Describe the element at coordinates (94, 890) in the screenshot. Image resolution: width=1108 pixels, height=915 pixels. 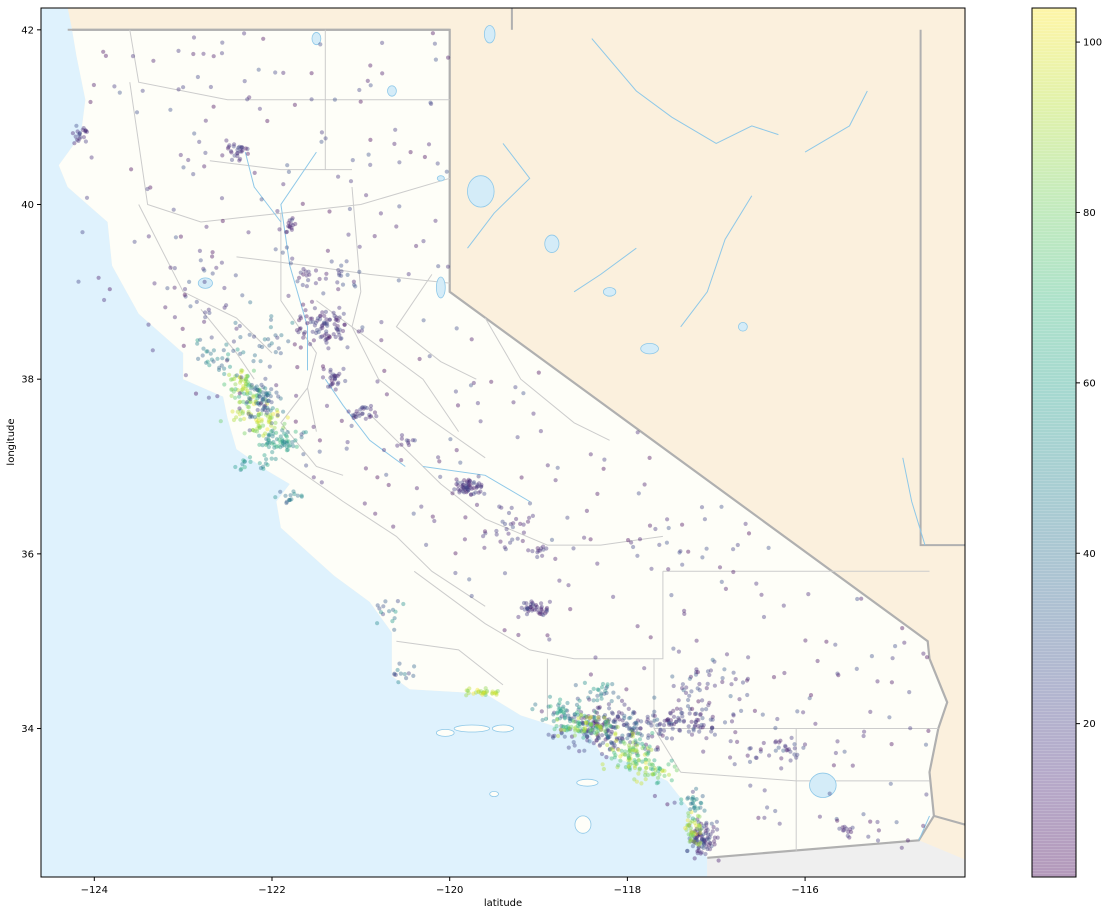
I see `x-tick-label: −124` at that location.